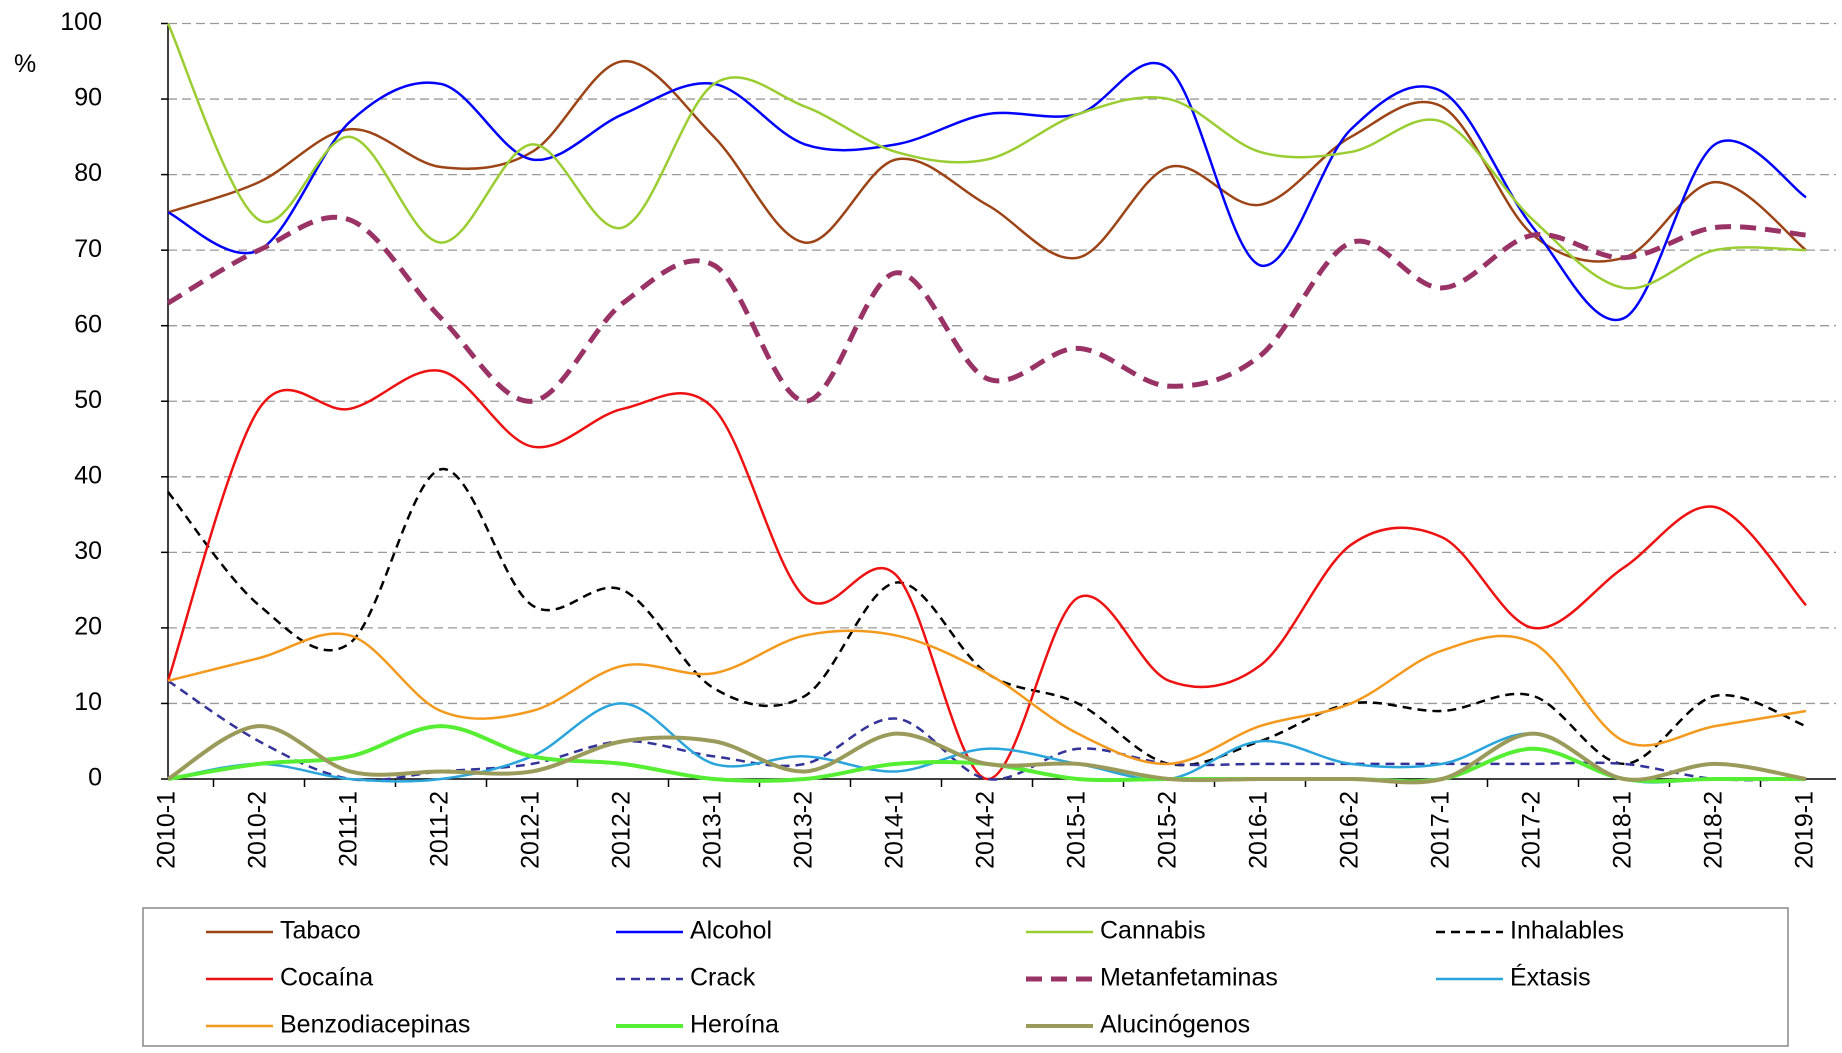  What do you see at coordinates (258, 830) in the screenshot?
I see `x-tick-label: 2010-2` at bounding box center [258, 830].